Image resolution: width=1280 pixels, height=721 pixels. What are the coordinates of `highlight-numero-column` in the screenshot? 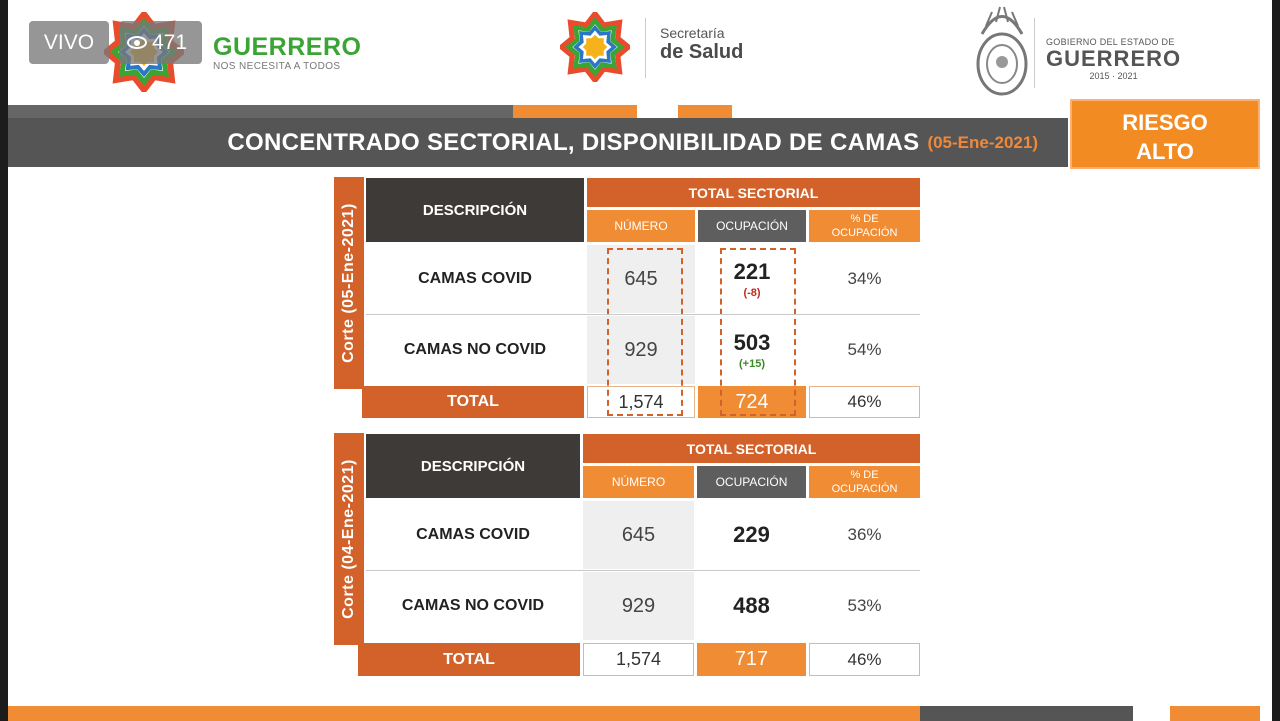 It's located at (645, 332).